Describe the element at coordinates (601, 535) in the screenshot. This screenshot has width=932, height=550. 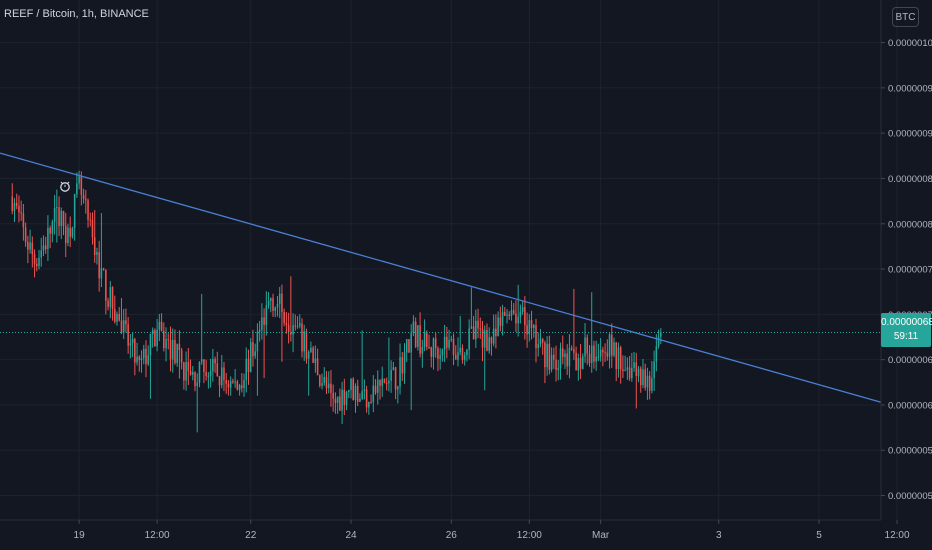
I see `time-tick-label: Mar` at that location.